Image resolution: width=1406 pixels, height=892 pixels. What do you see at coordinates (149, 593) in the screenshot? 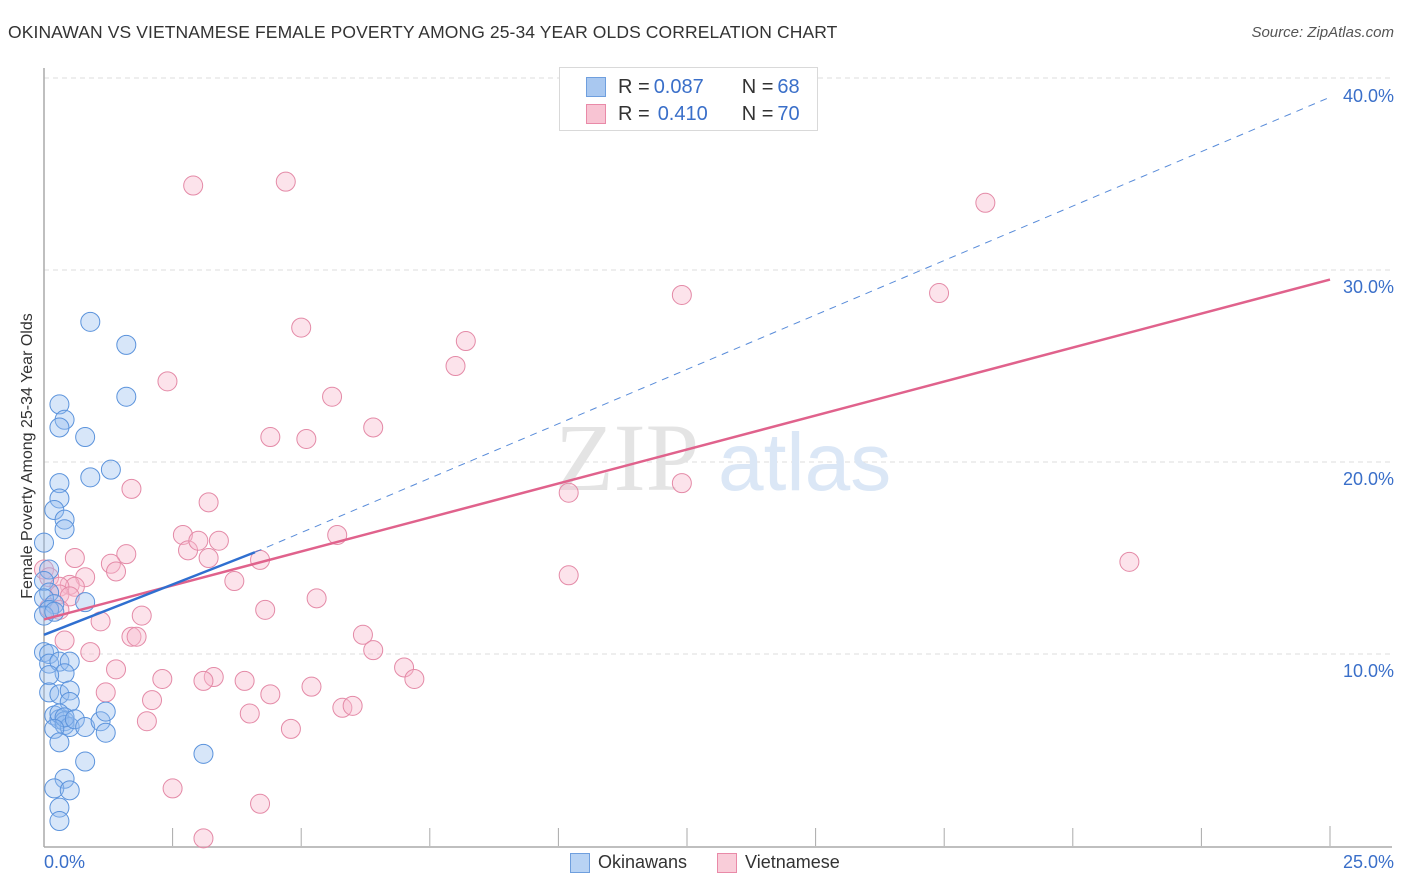
I see `okinawan-trend-line` at bounding box center [149, 593].